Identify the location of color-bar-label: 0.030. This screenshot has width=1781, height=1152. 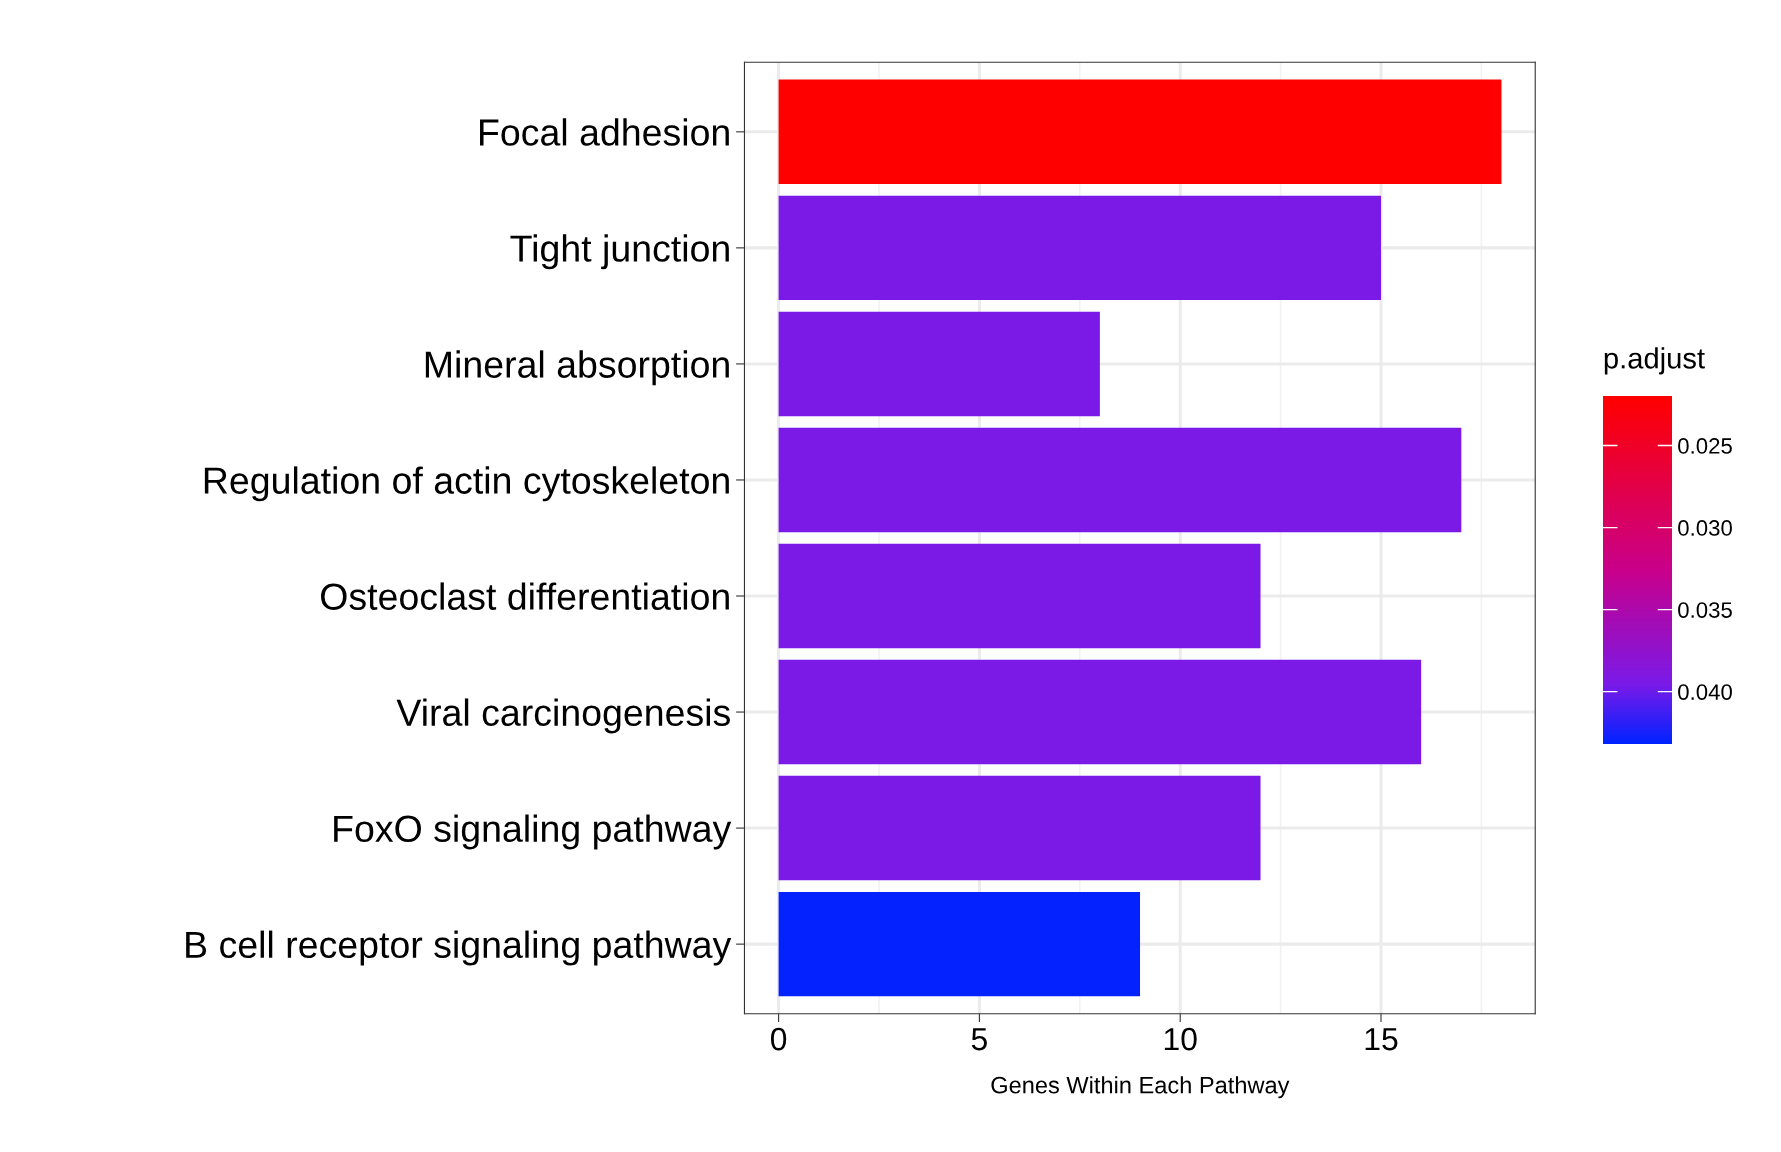
(1705, 528).